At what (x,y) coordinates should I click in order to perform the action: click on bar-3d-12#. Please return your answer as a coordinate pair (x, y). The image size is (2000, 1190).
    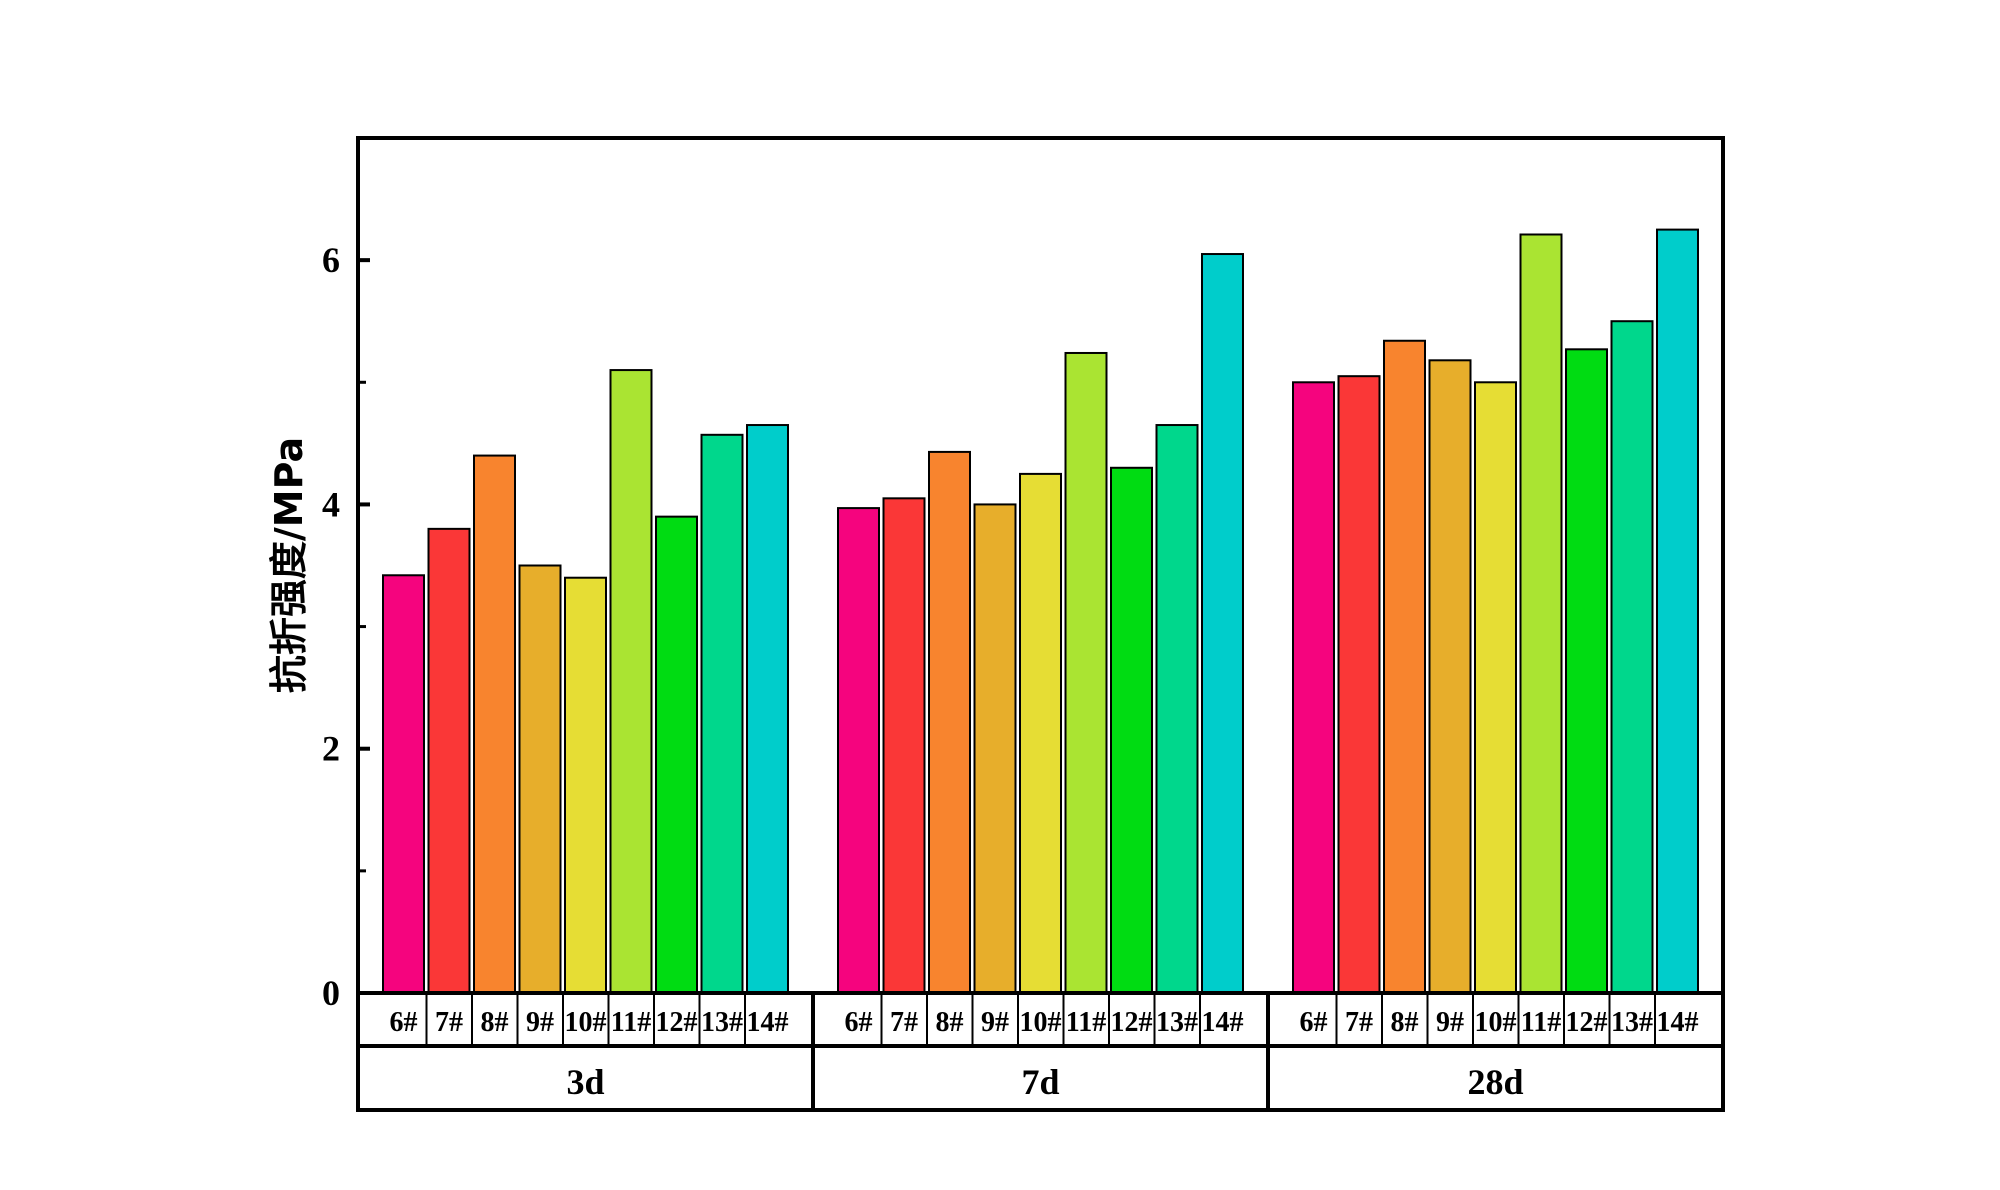
    Looking at the image, I should click on (676, 755).